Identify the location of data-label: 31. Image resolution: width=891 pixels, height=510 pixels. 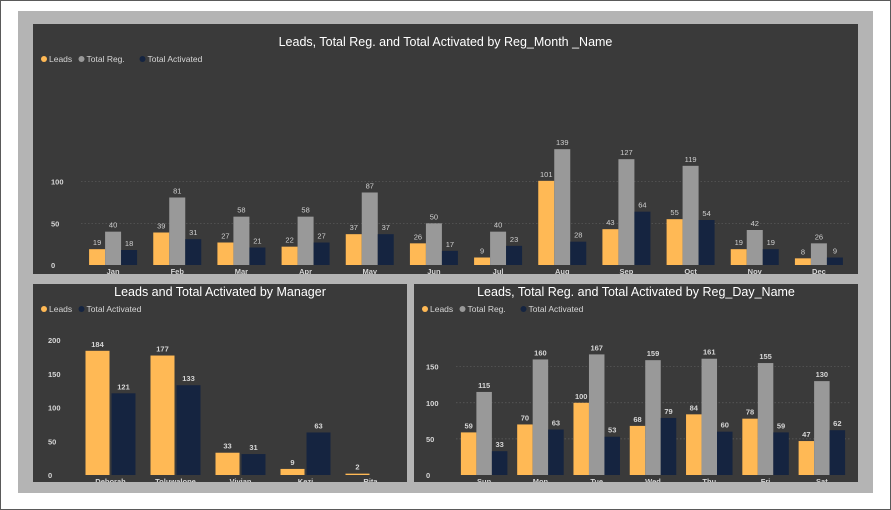
(253, 447).